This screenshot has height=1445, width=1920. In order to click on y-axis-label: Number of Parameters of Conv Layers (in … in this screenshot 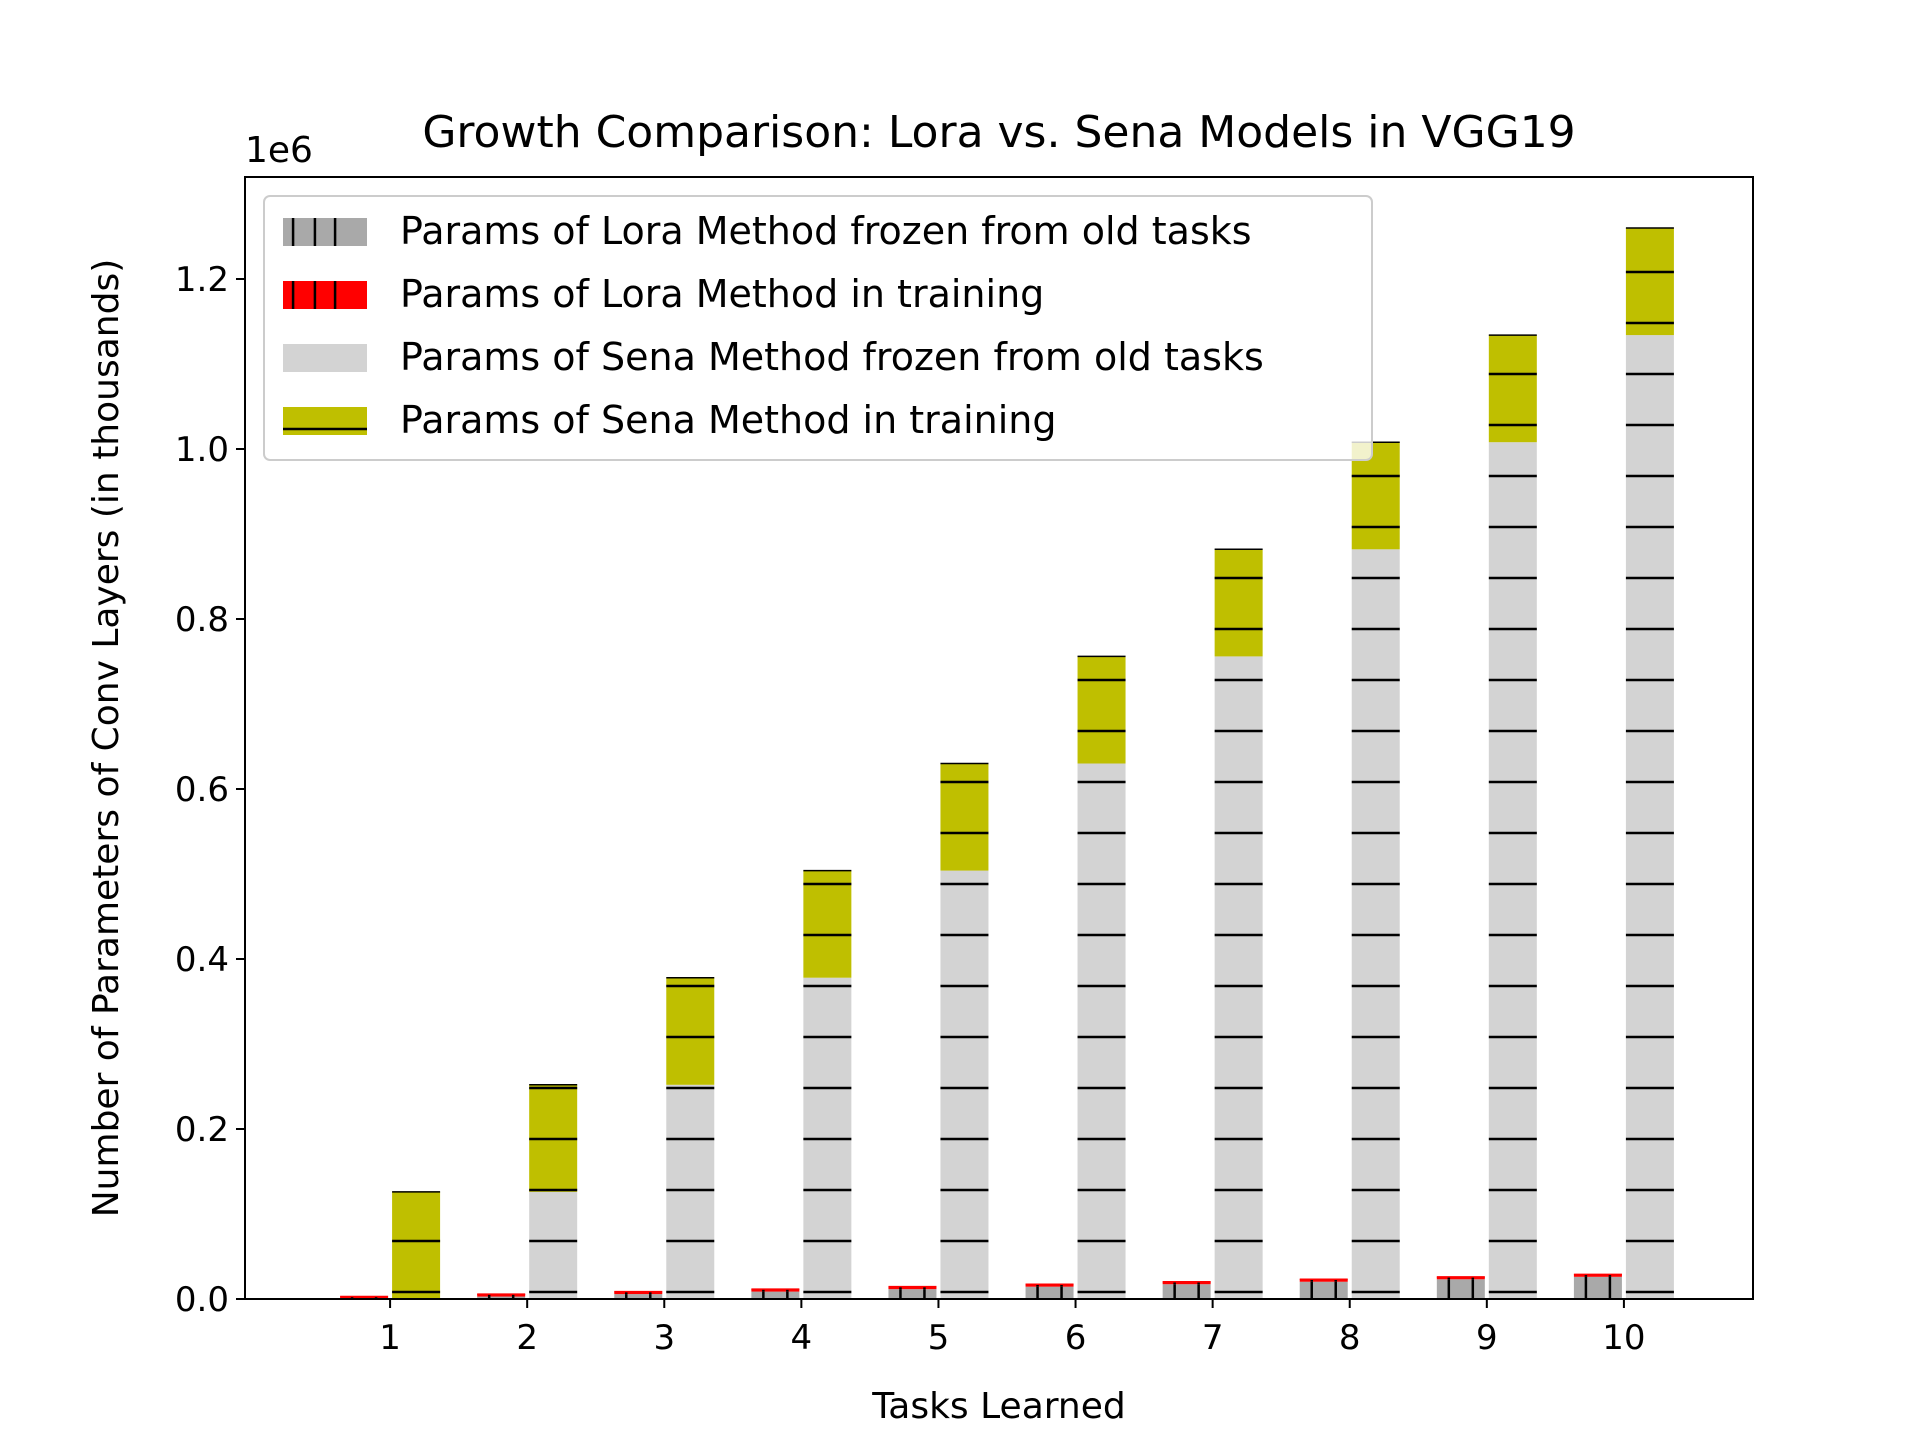, I will do `click(106, 738)`.